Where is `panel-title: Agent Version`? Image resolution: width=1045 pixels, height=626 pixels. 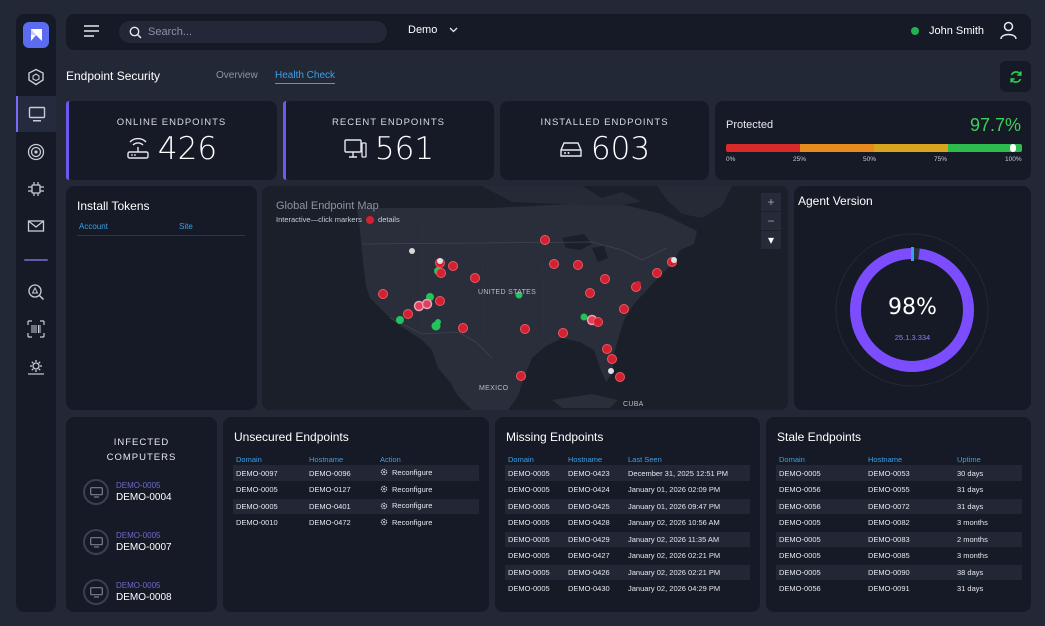 panel-title: Agent Version is located at coordinates (835, 201).